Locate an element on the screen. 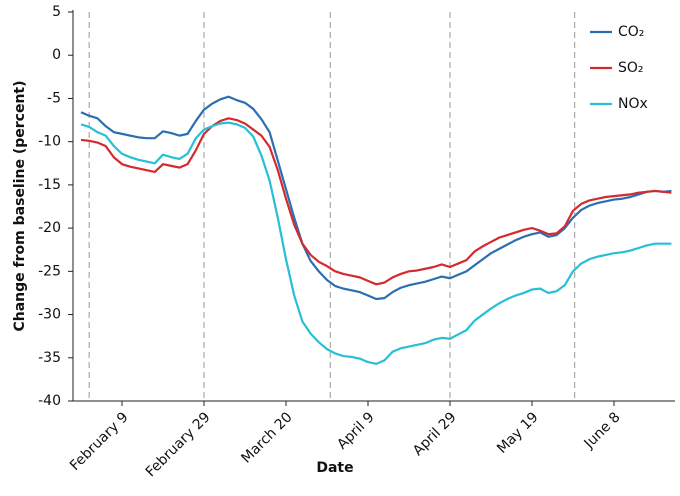  x-tick-label: June 8 is located at coordinates (602, 430).